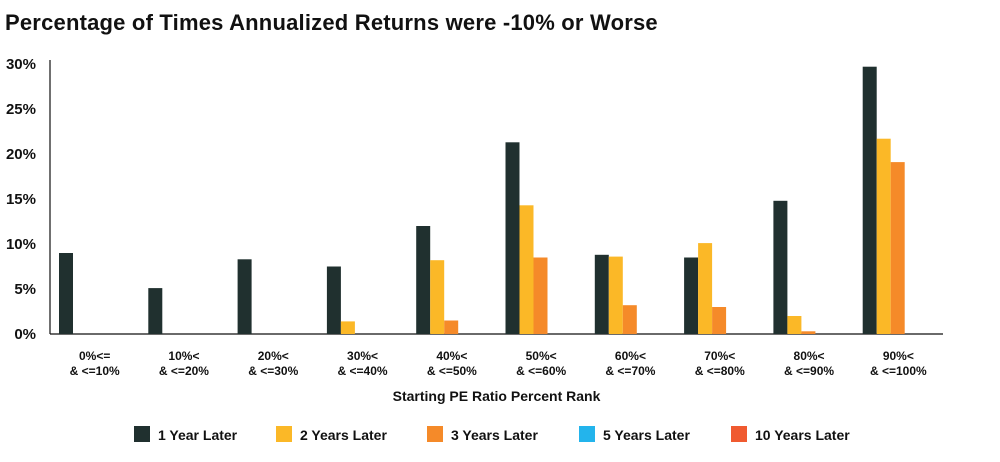  I want to click on x-tick-label: 70%< & <=80%, so click(720, 363).